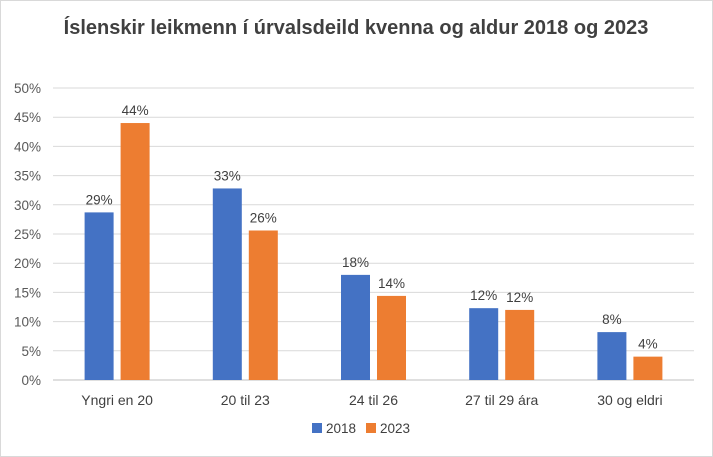  Describe the element at coordinates (648, 344) in the screenshot. I see `data-label: 4%` at that location.